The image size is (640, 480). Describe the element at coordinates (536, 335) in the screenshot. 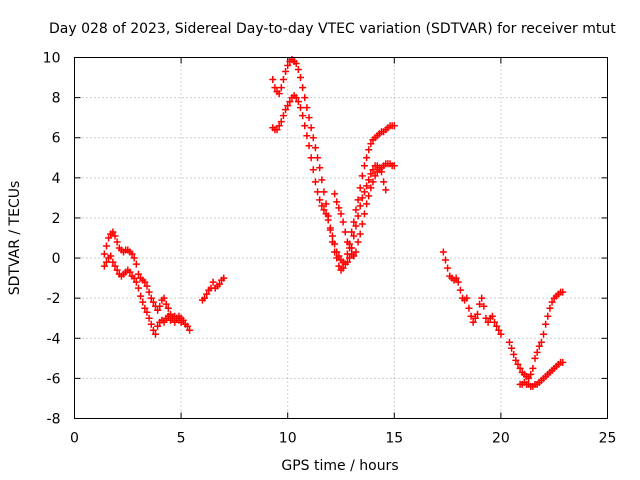

I see `series-arc-5a` at that location.